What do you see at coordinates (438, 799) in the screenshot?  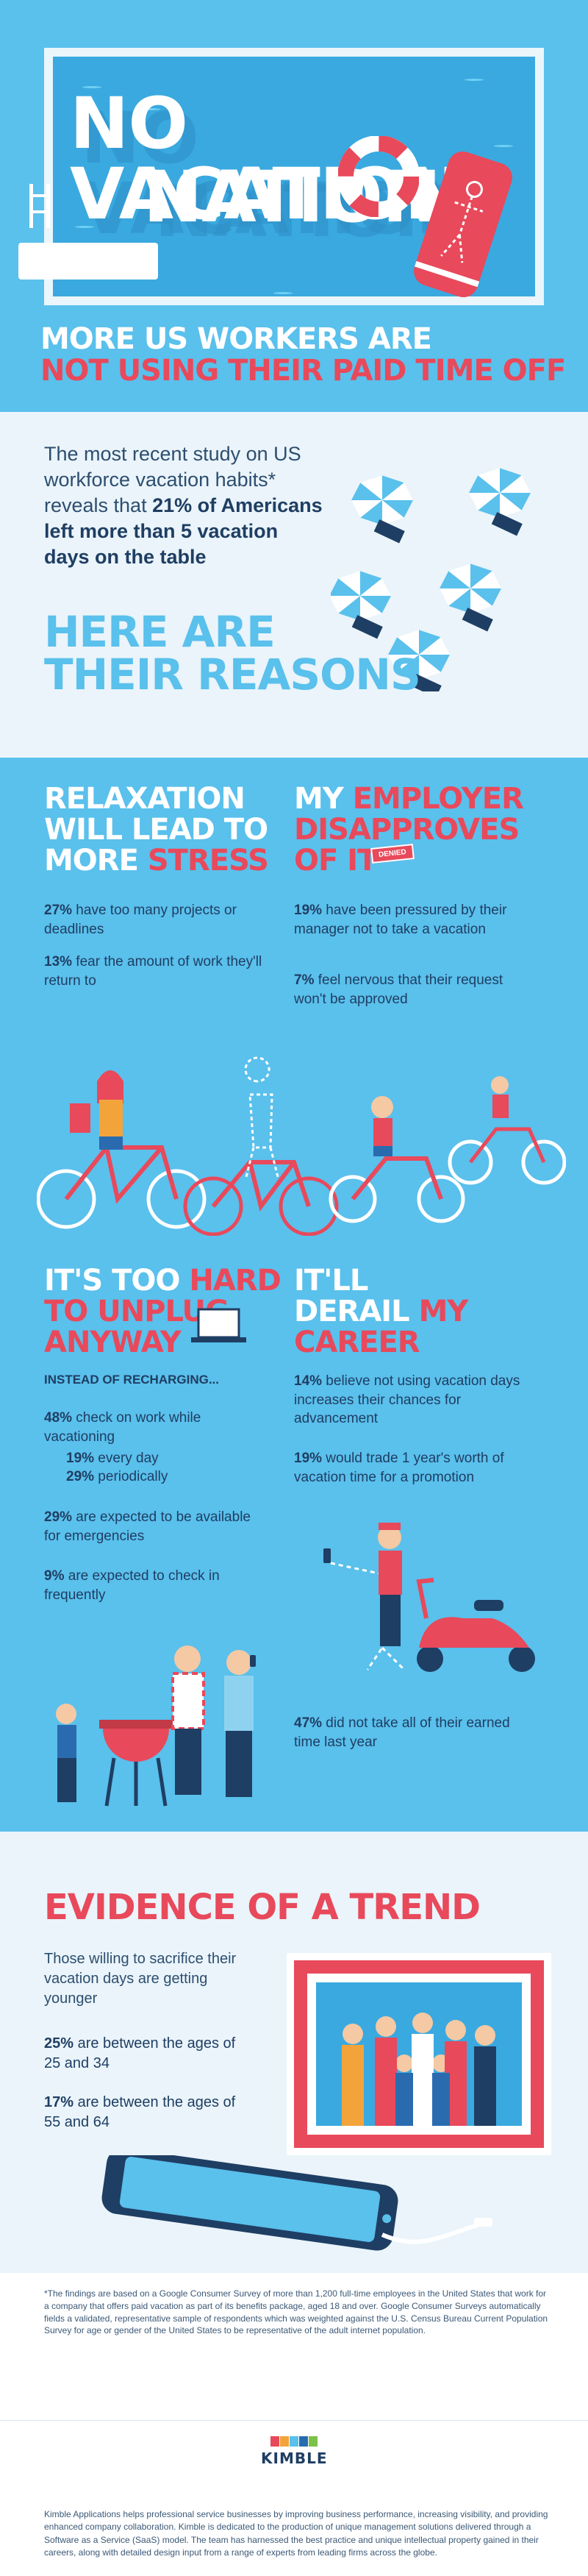 I see `employer-title-employer: EMPLOYER` at bounding box center [438, 799].